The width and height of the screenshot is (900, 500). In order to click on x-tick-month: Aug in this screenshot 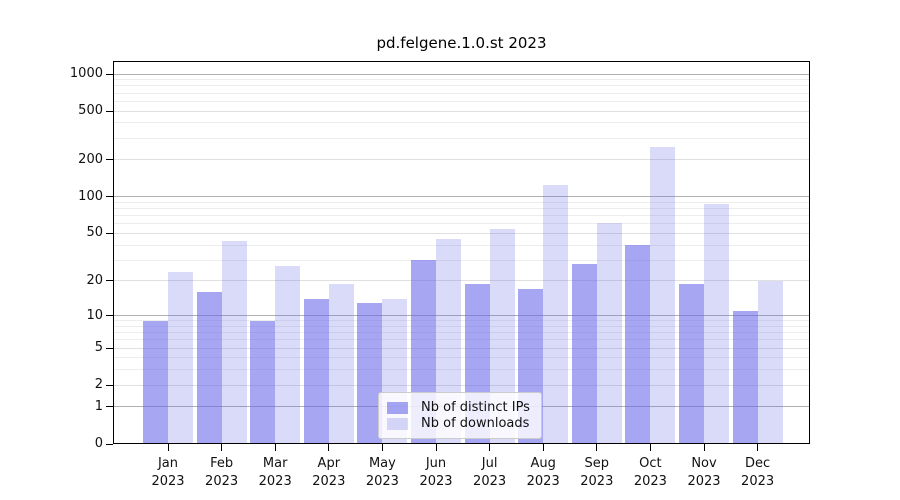, I will do `click(543, 463)`.